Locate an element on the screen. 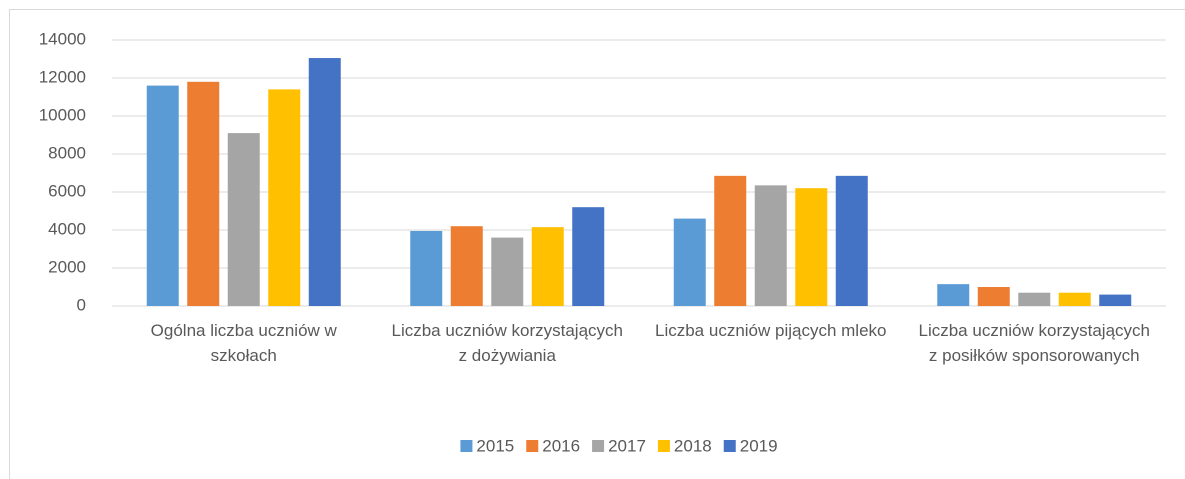 The image size is (1185, 479). y-tick-label: 0 is located at coordinates (81, 304).